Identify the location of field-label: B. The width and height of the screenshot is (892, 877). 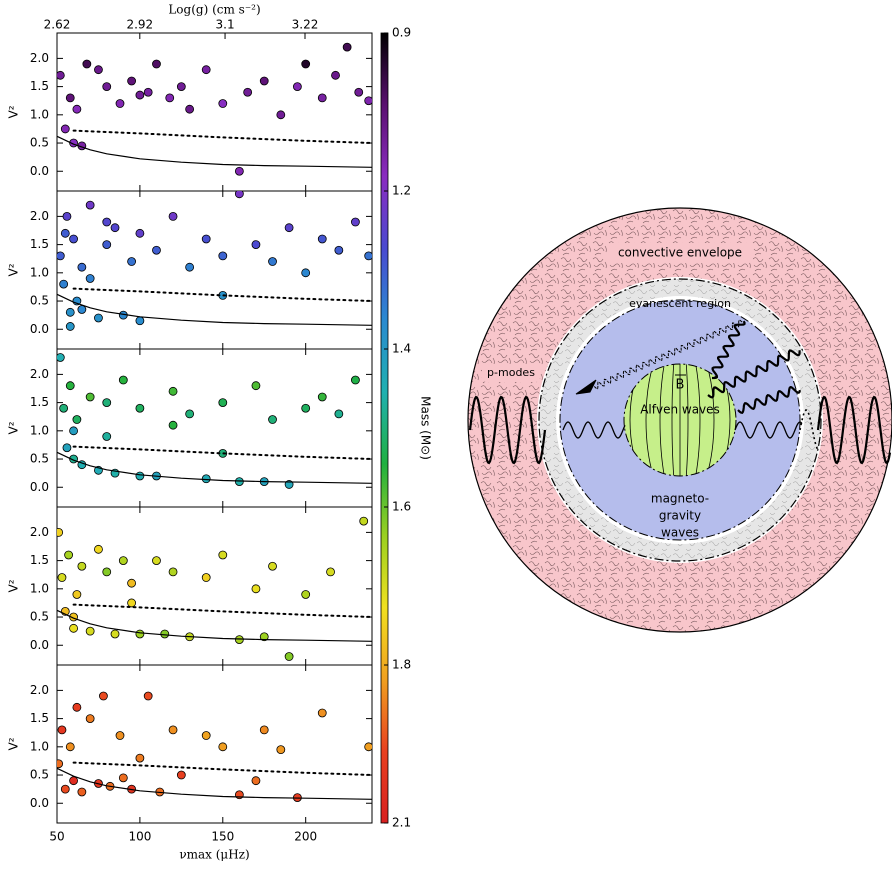
(680, 385).